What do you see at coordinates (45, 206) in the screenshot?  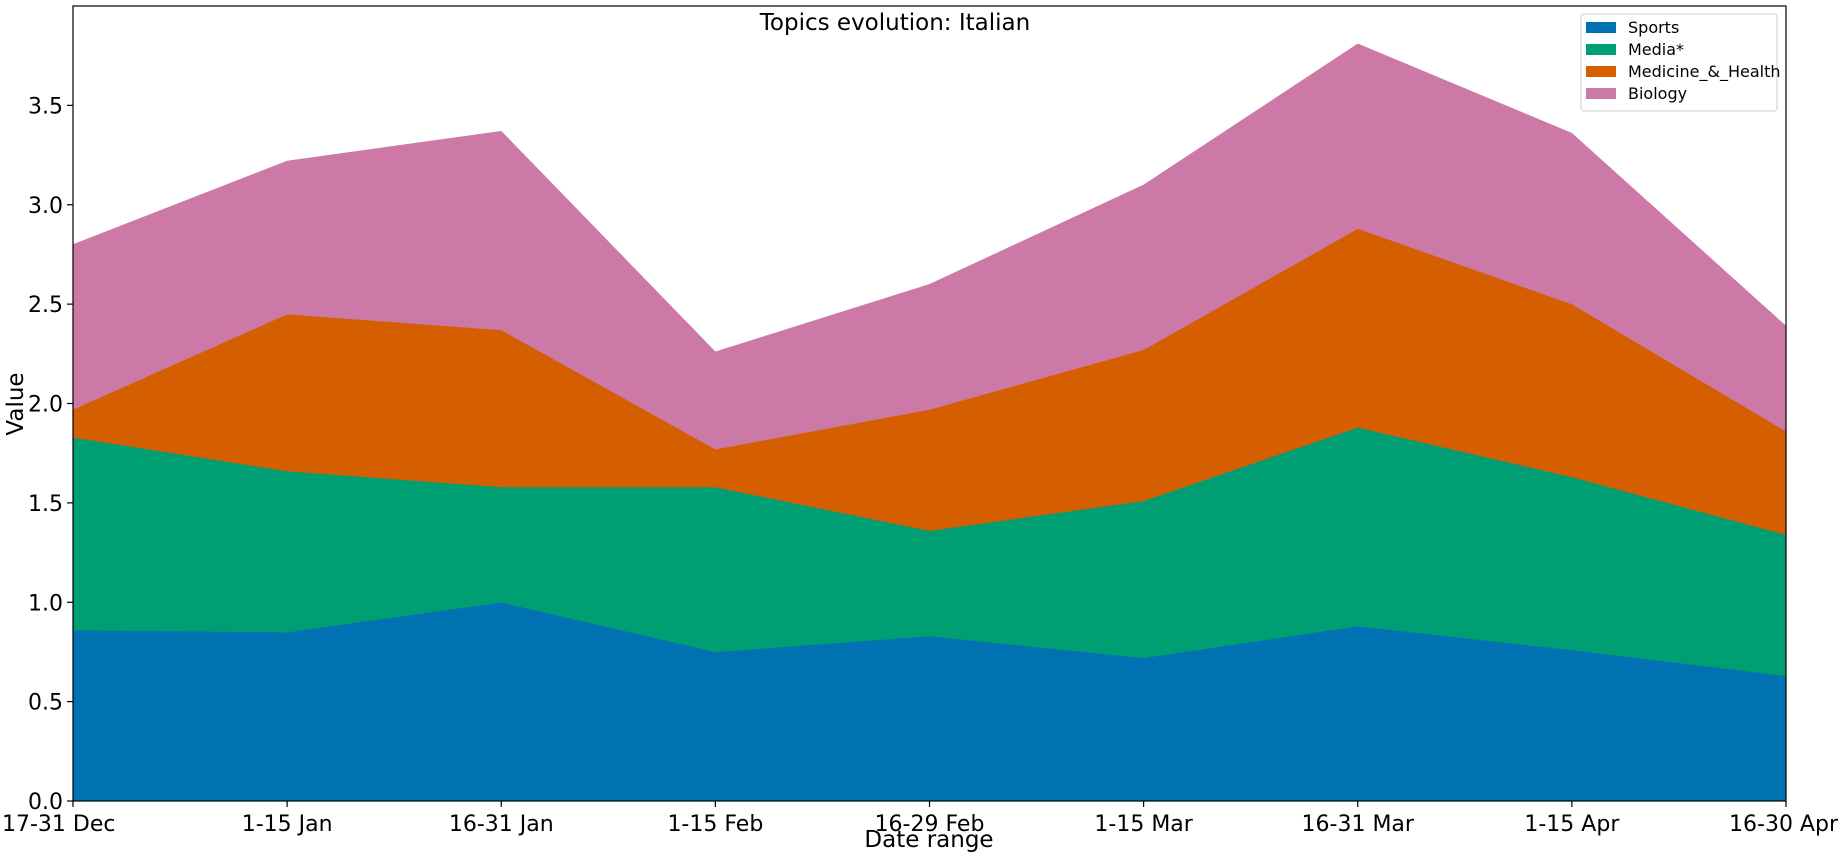 I see `y-tick-label: 3.0` at bounding box center [45, 206].